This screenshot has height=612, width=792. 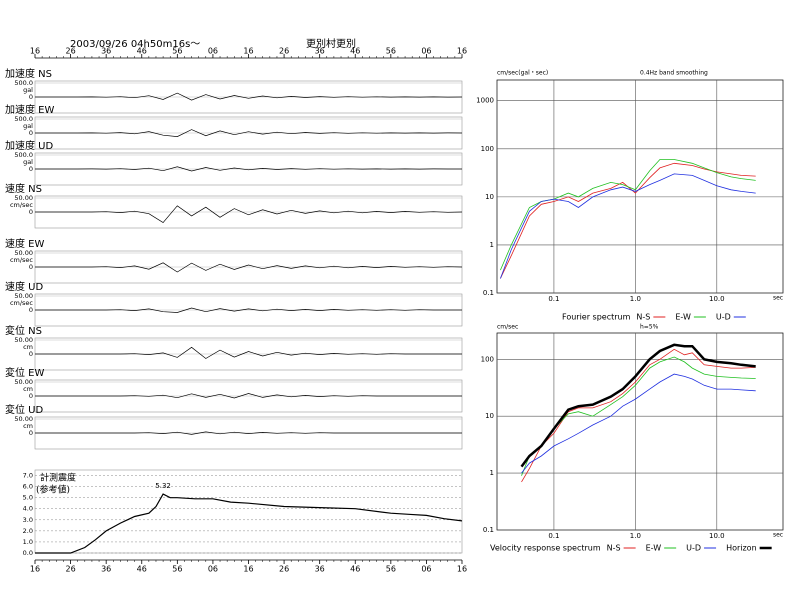 I want to click on response-ylabel: cm/sec, so click(x=507, y=327).